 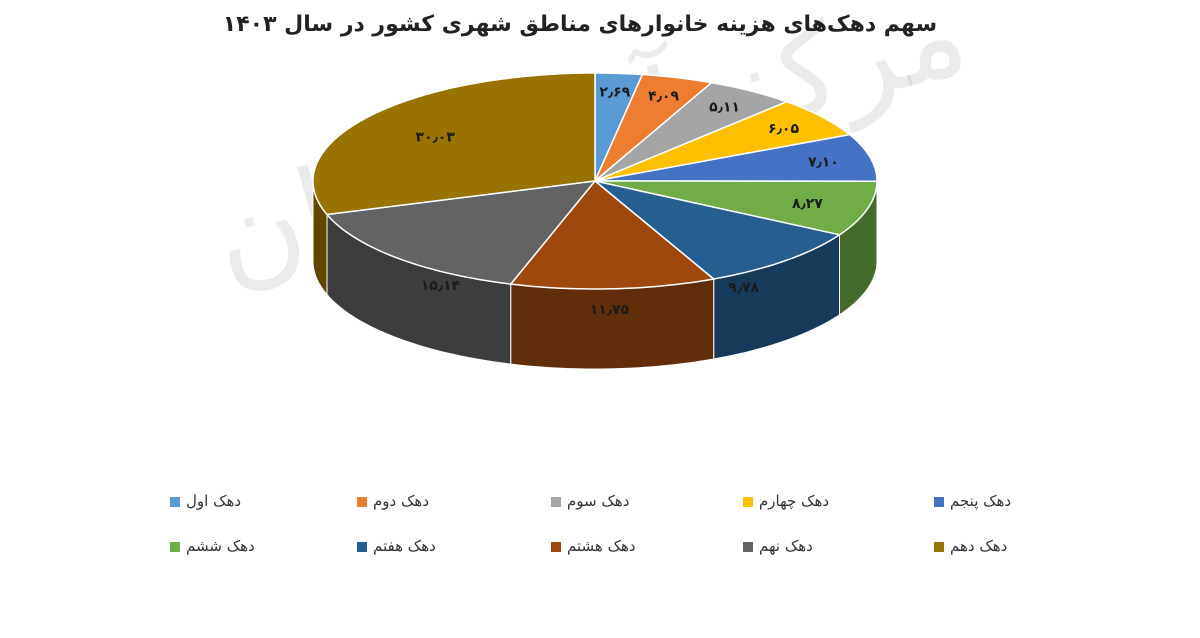 What do you see at coordinates (220, 546) in the screenshot?
I see `legend-label-6: دهک ششم` at bounding box center [220, 546].